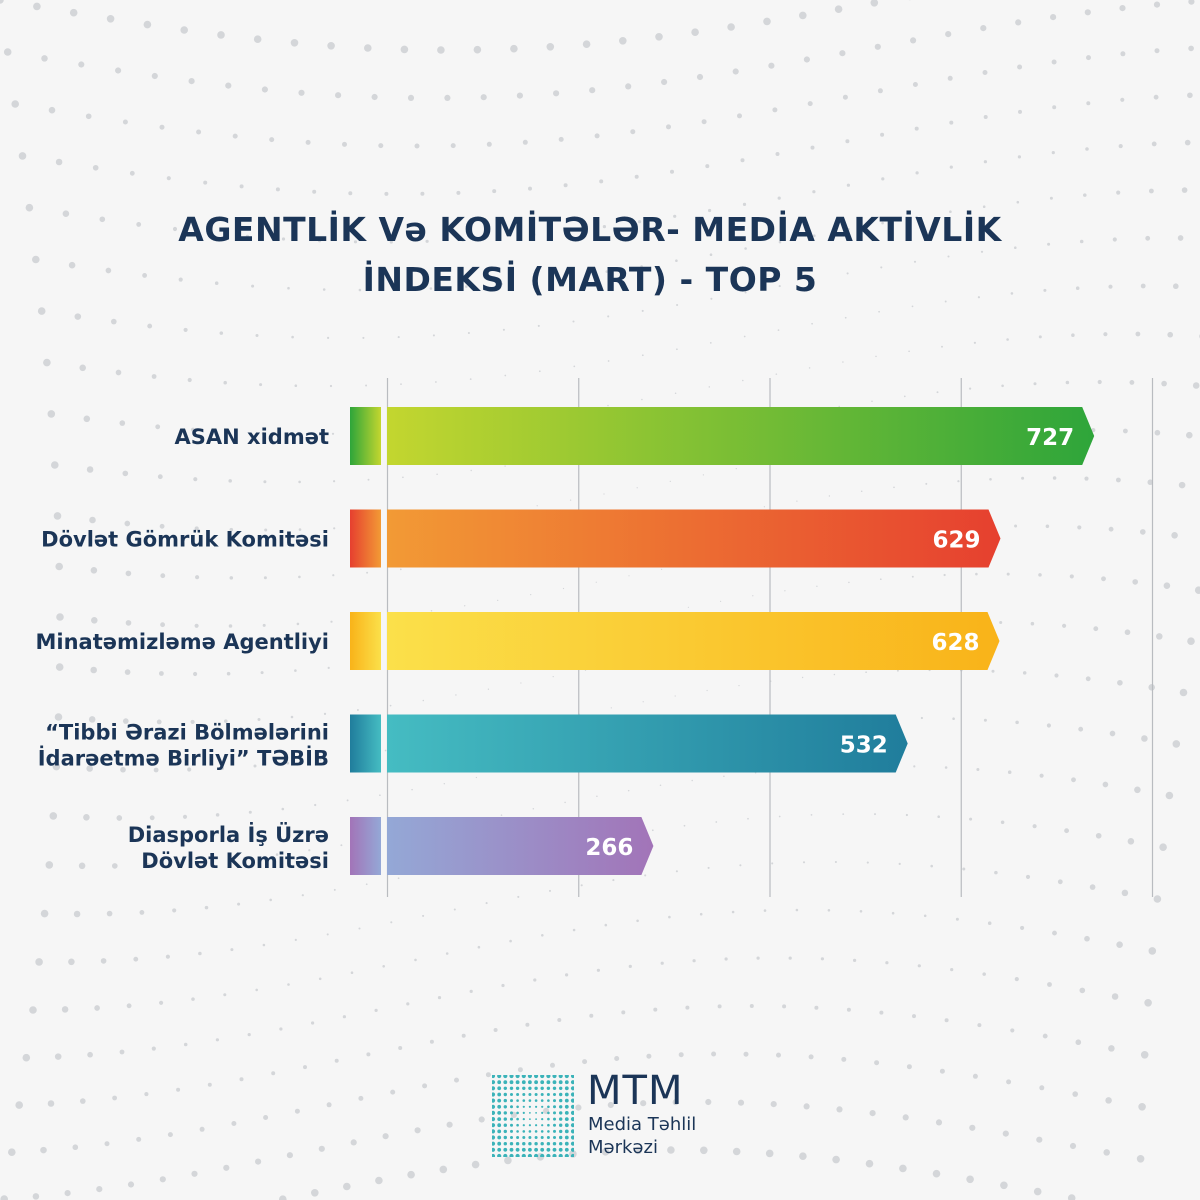 This screenshot has height=1200, width=1200. Describe the element at coordinates (864, 746) in the screenshot. I see `bar-value-label: 532` at that location.